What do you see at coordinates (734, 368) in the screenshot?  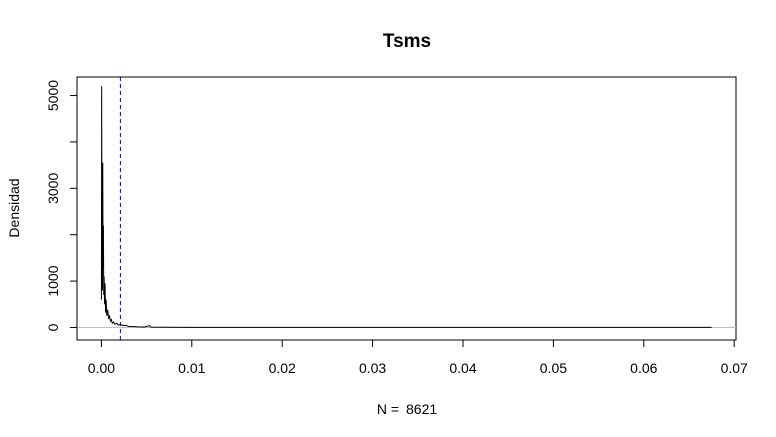 I see `x-tick-label: 0.07` at bounding box center [734, 368].